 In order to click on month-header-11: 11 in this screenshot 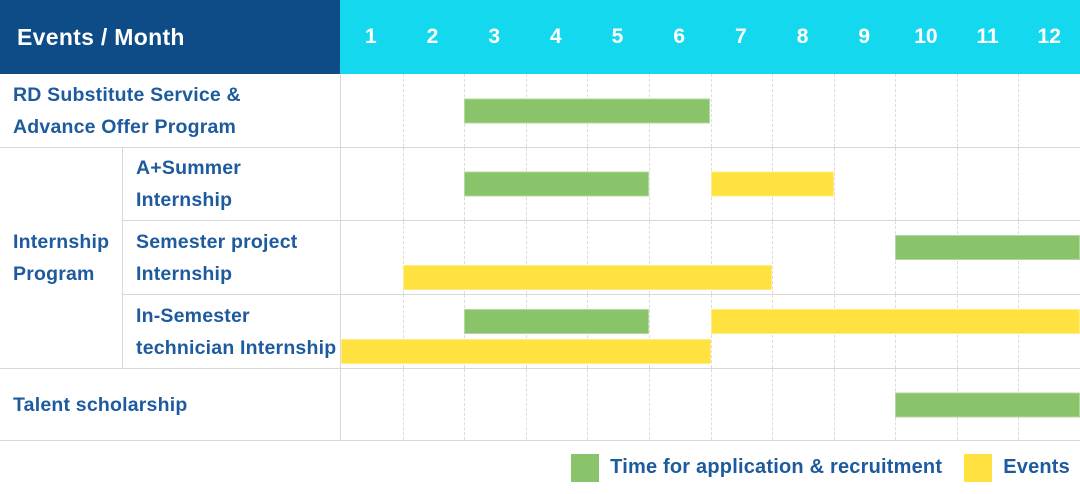, I will do `click(987, 36)`.